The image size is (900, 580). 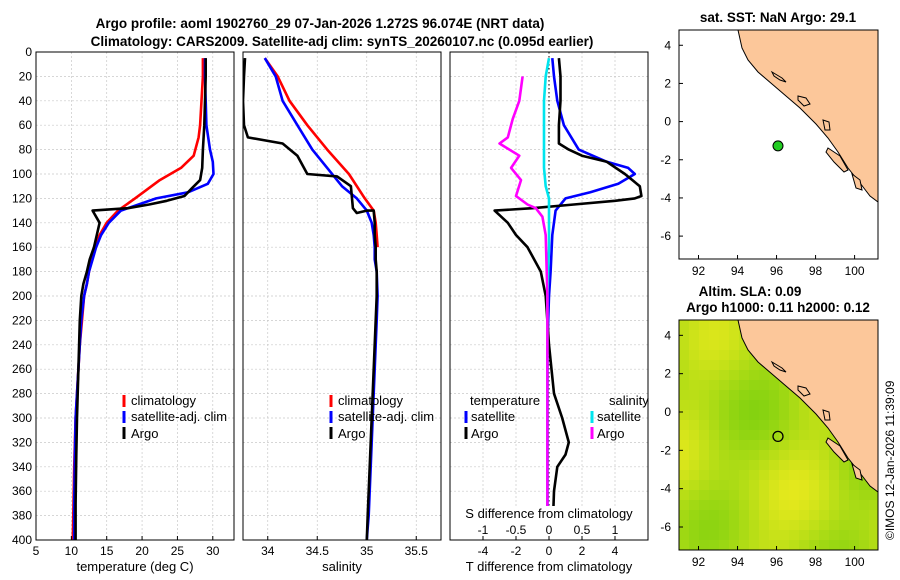 I want to click on x-tick-label: 0, so click(x=549, y=551).